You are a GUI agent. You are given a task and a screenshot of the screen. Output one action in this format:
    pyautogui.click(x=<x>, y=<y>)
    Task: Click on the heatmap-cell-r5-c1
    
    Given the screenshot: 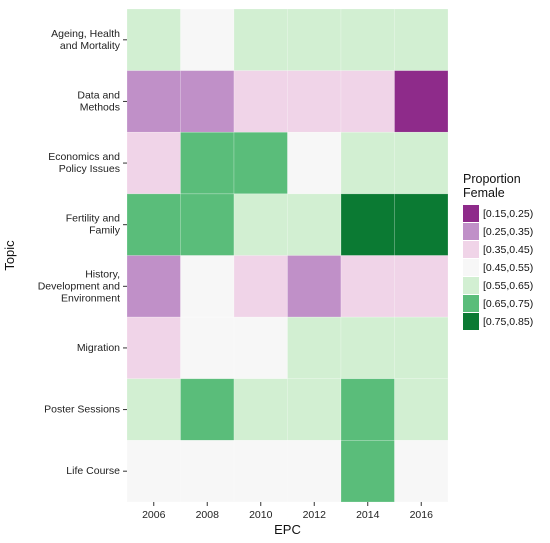 What is the action you would take?
    pyautogui.click(x=207, y=348)
    